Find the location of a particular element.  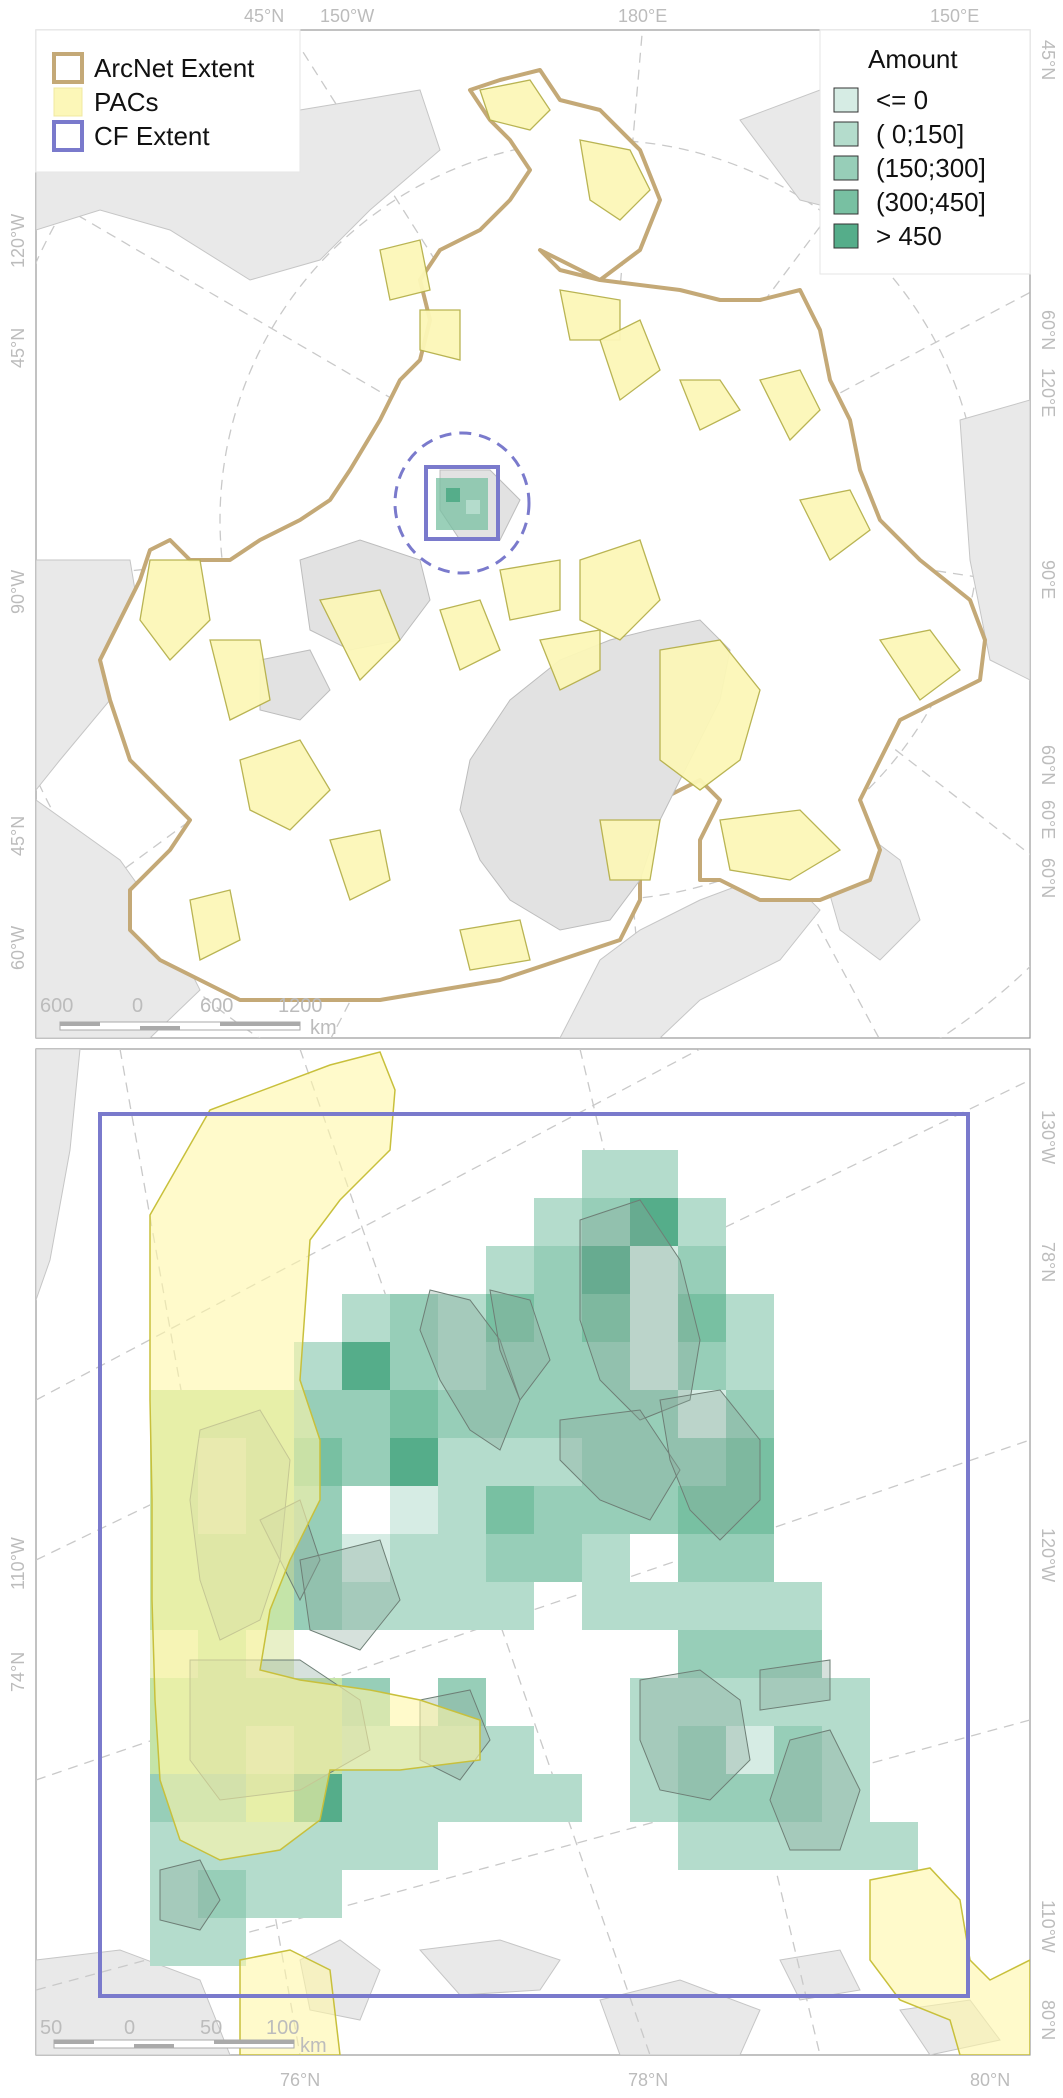

grat-right-60n-b: 60°N is located at coordinates (1048, 765).